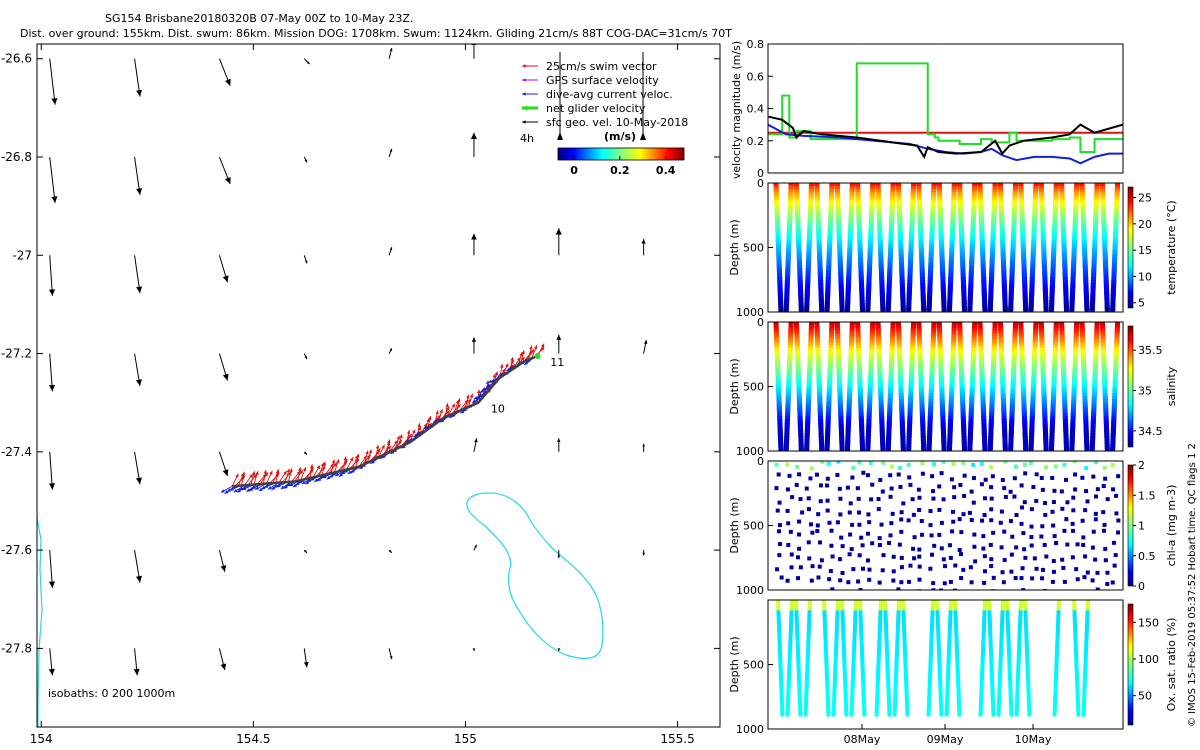  What do you see at coordinates (1171, 247) in the screenshot?
I see `section-clabel: temperature (°C)` at bounding box center [1171, 247].